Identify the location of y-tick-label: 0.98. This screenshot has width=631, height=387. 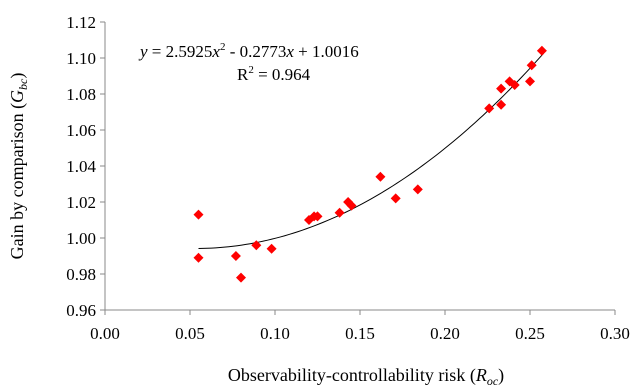
(81, 274).